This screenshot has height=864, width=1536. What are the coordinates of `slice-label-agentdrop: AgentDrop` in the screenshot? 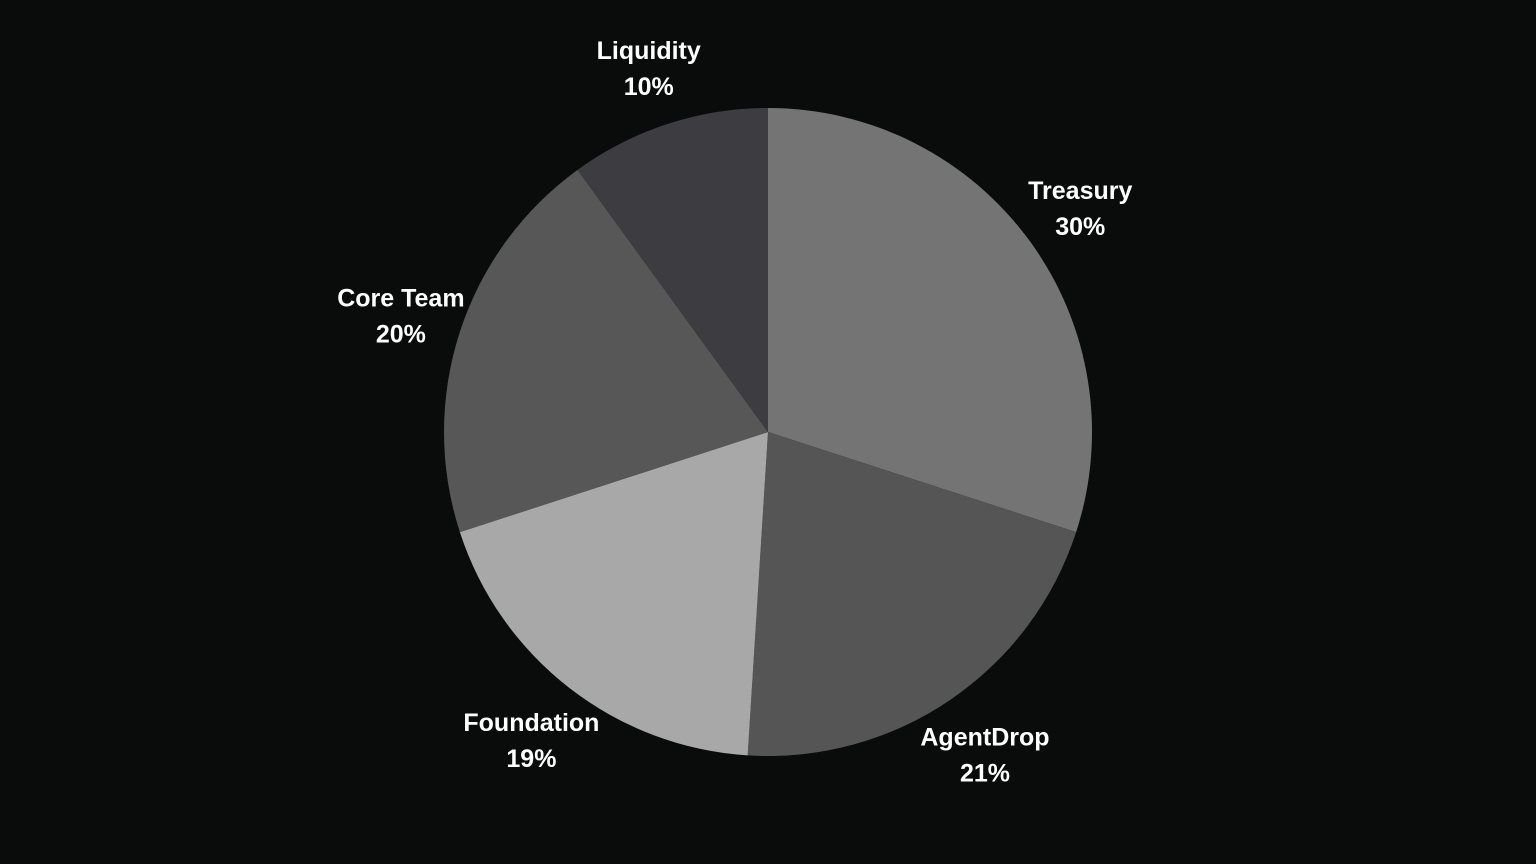 It's located at (984, 737).